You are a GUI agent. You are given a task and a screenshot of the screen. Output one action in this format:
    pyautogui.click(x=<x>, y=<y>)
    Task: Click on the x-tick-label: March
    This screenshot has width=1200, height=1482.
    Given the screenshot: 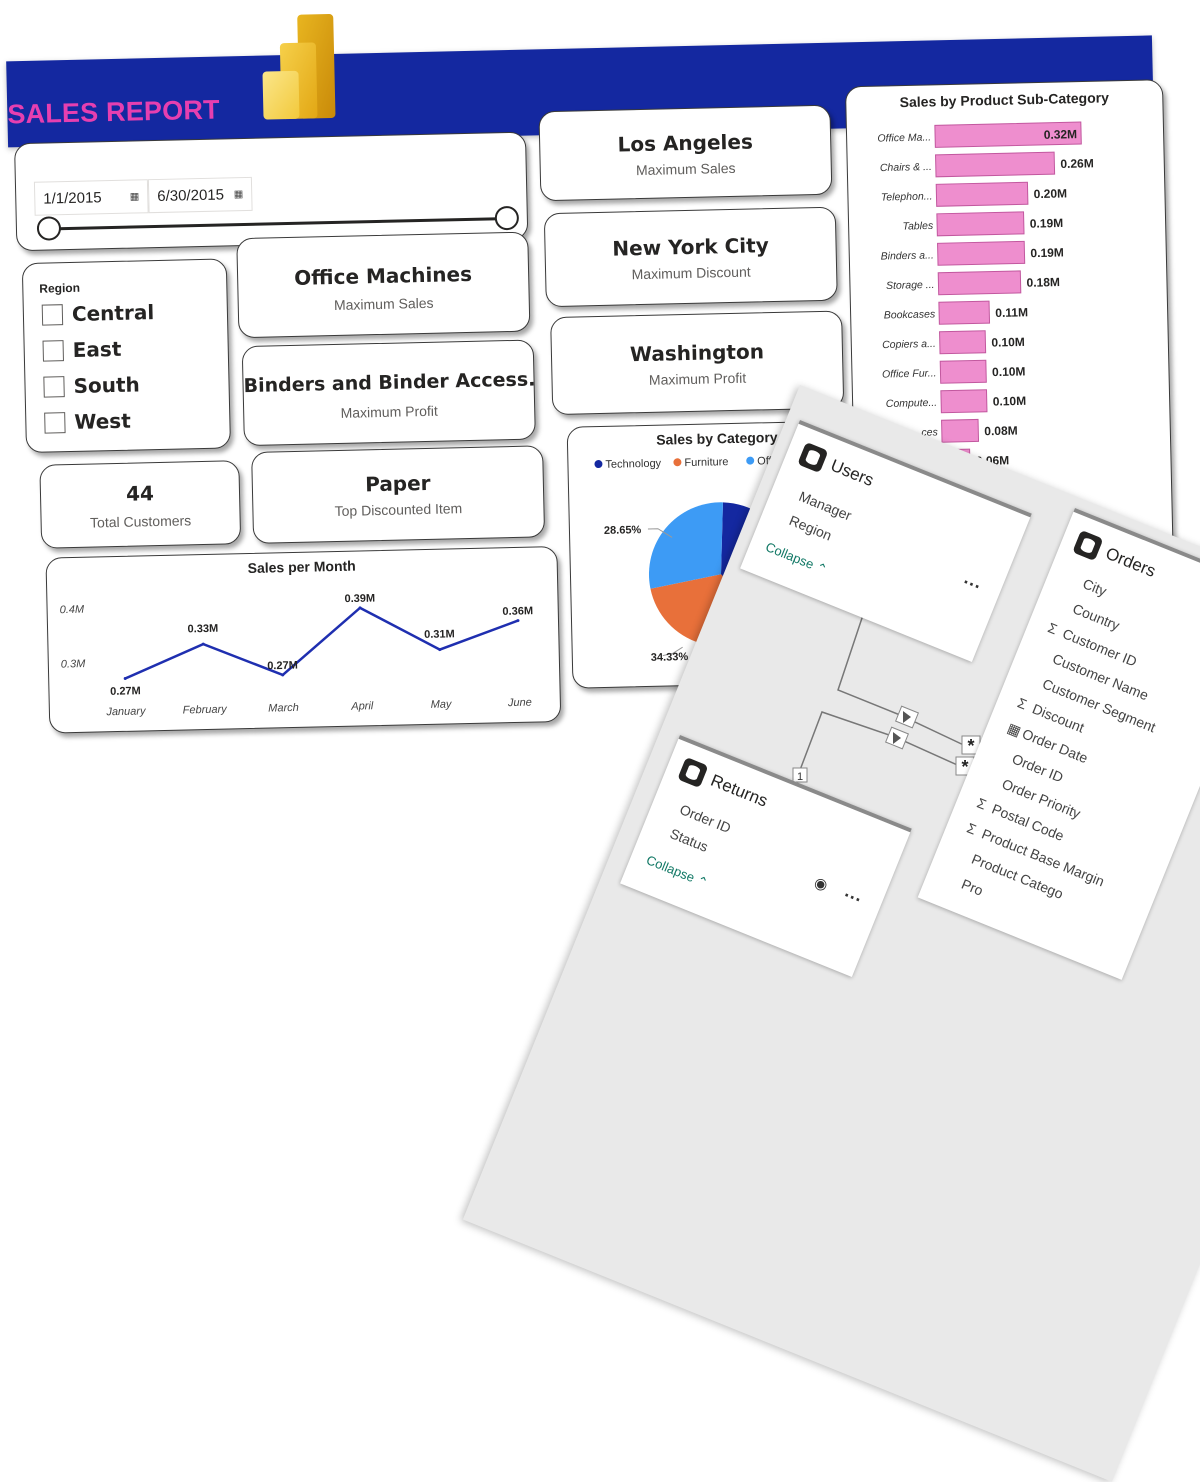 What is the action you would take?
    pyautogui.click(x=283, y=708)
    